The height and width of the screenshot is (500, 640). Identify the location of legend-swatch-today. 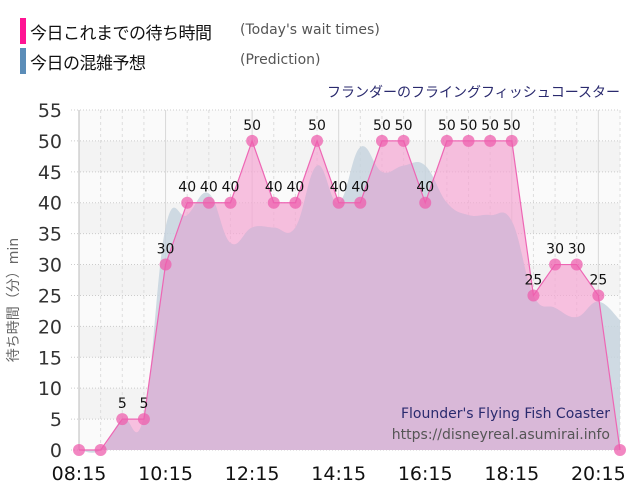
(23, 31).